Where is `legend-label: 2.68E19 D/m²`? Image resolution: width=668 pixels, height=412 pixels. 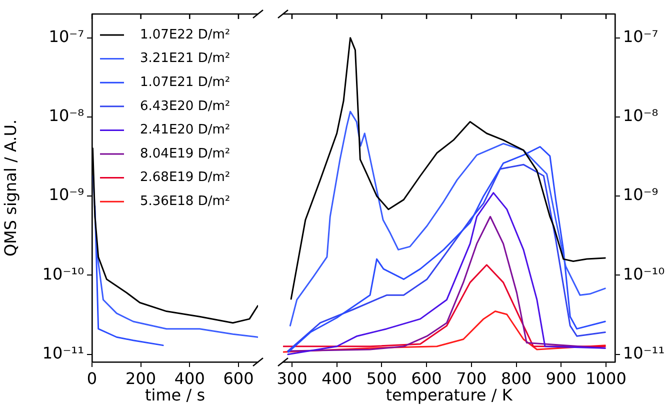
legend-label: 2.68E19 D/m² is located at coordinates (185, 178).